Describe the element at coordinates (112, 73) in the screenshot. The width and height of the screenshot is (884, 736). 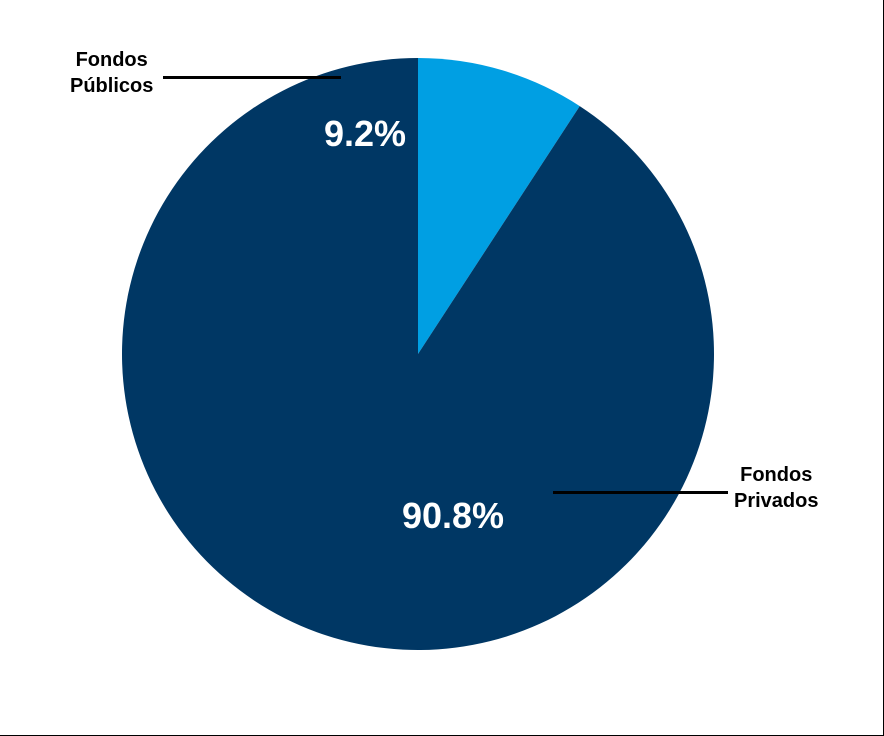
I see `category-label-fondos-publicos: Fondos Públicos` at that location.